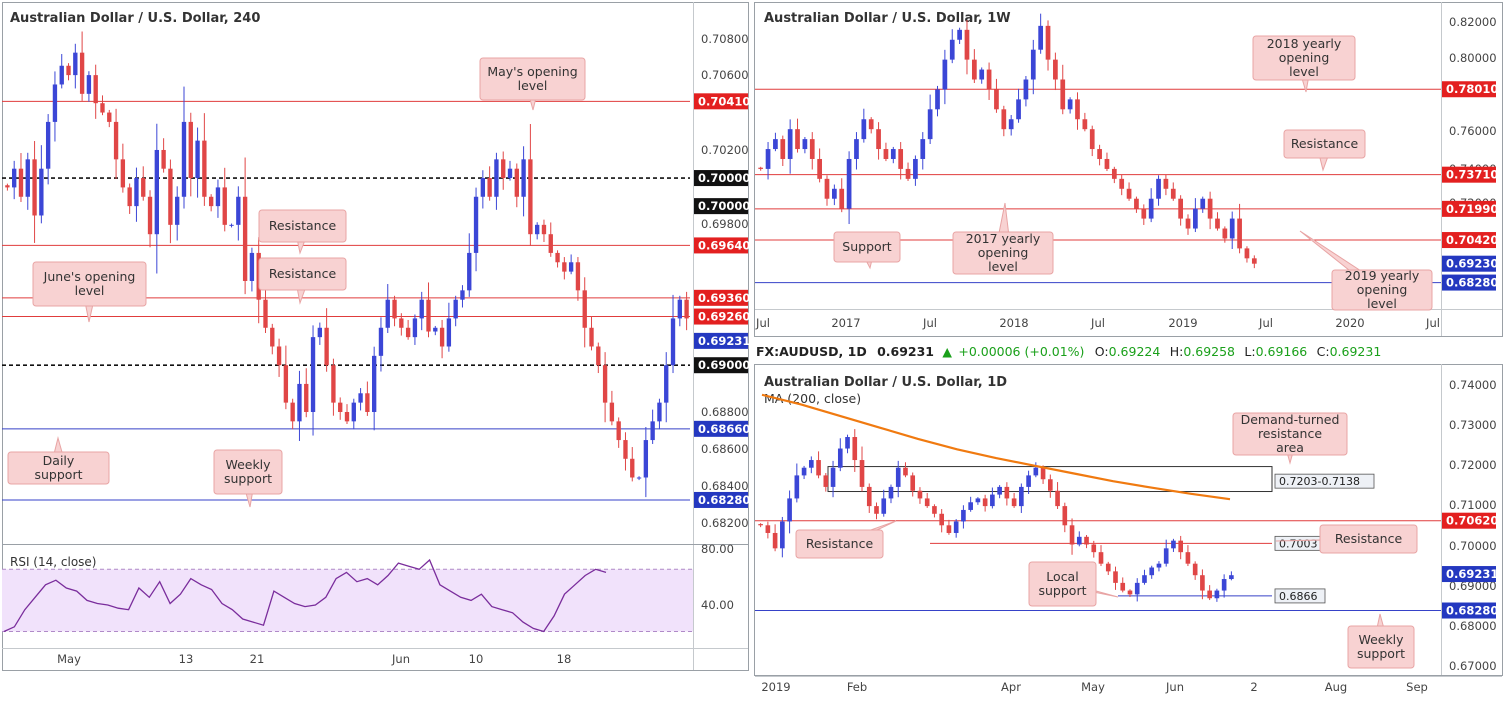 The height and width of the screenshot is (706, 1506). Describe the element at coordinates (725, 449) in the screenshot. I see `h4-price-tick: 0.68600` at that location.